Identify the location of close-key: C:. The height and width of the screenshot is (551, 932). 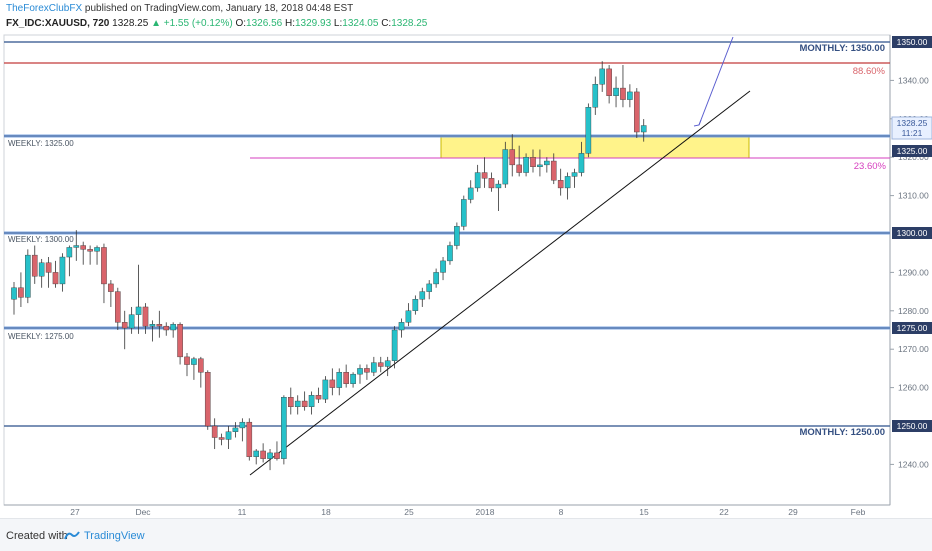
(386, 23).